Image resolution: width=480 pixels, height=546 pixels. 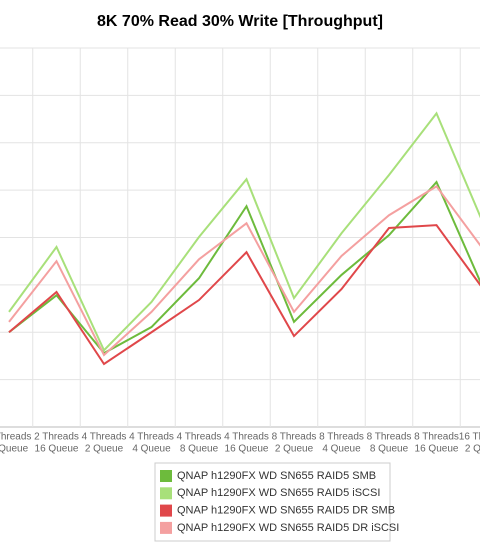 What do you see at coordinates (469, 437) in the screenshot?
I see `x-tick-label: 16 Threads` at bounding box center [469, 437].